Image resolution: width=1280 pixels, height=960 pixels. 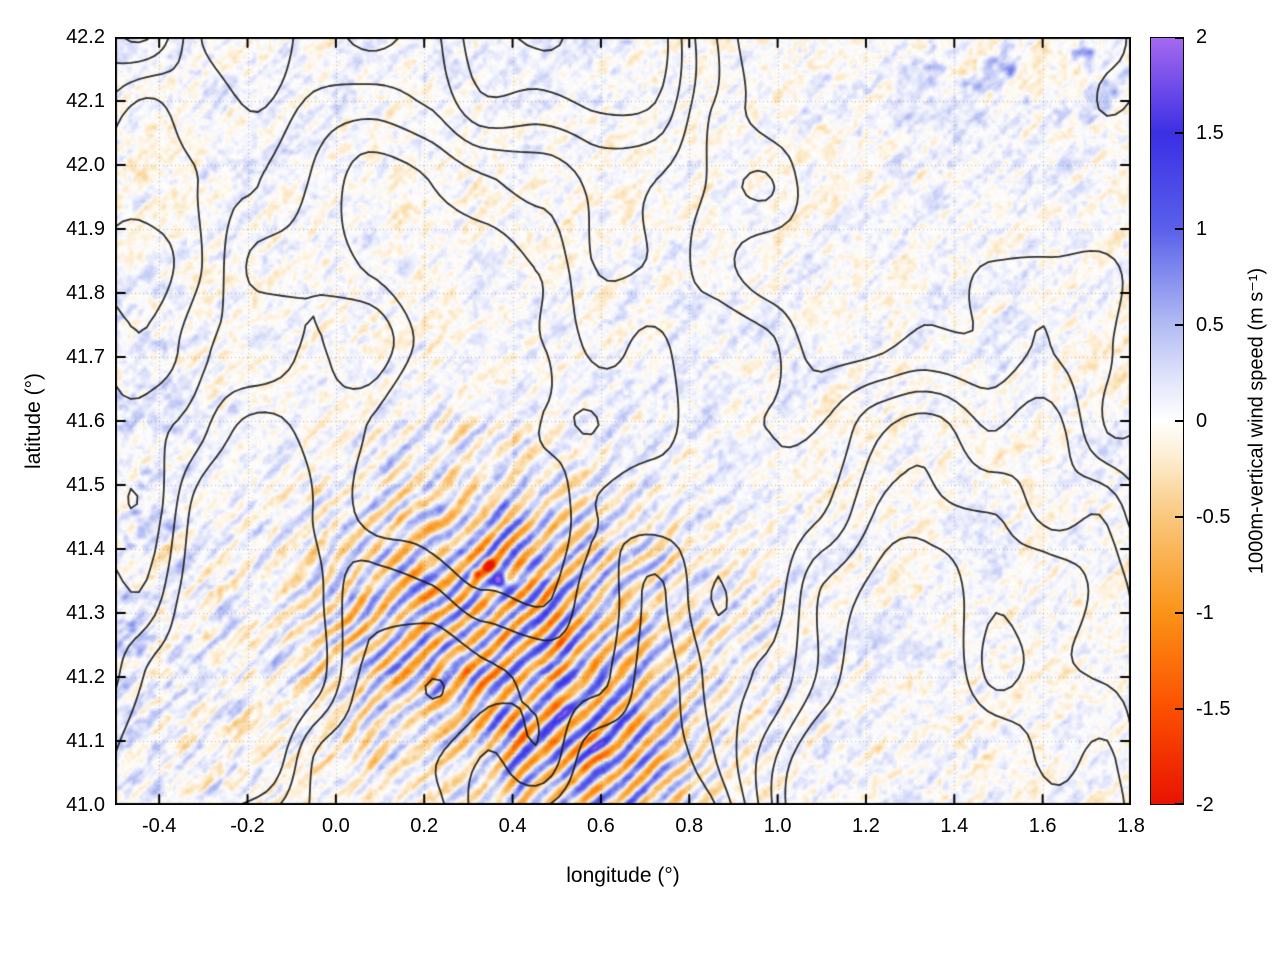 I want to click on x-tick-label: 1.0, so click(x=777, y=826).